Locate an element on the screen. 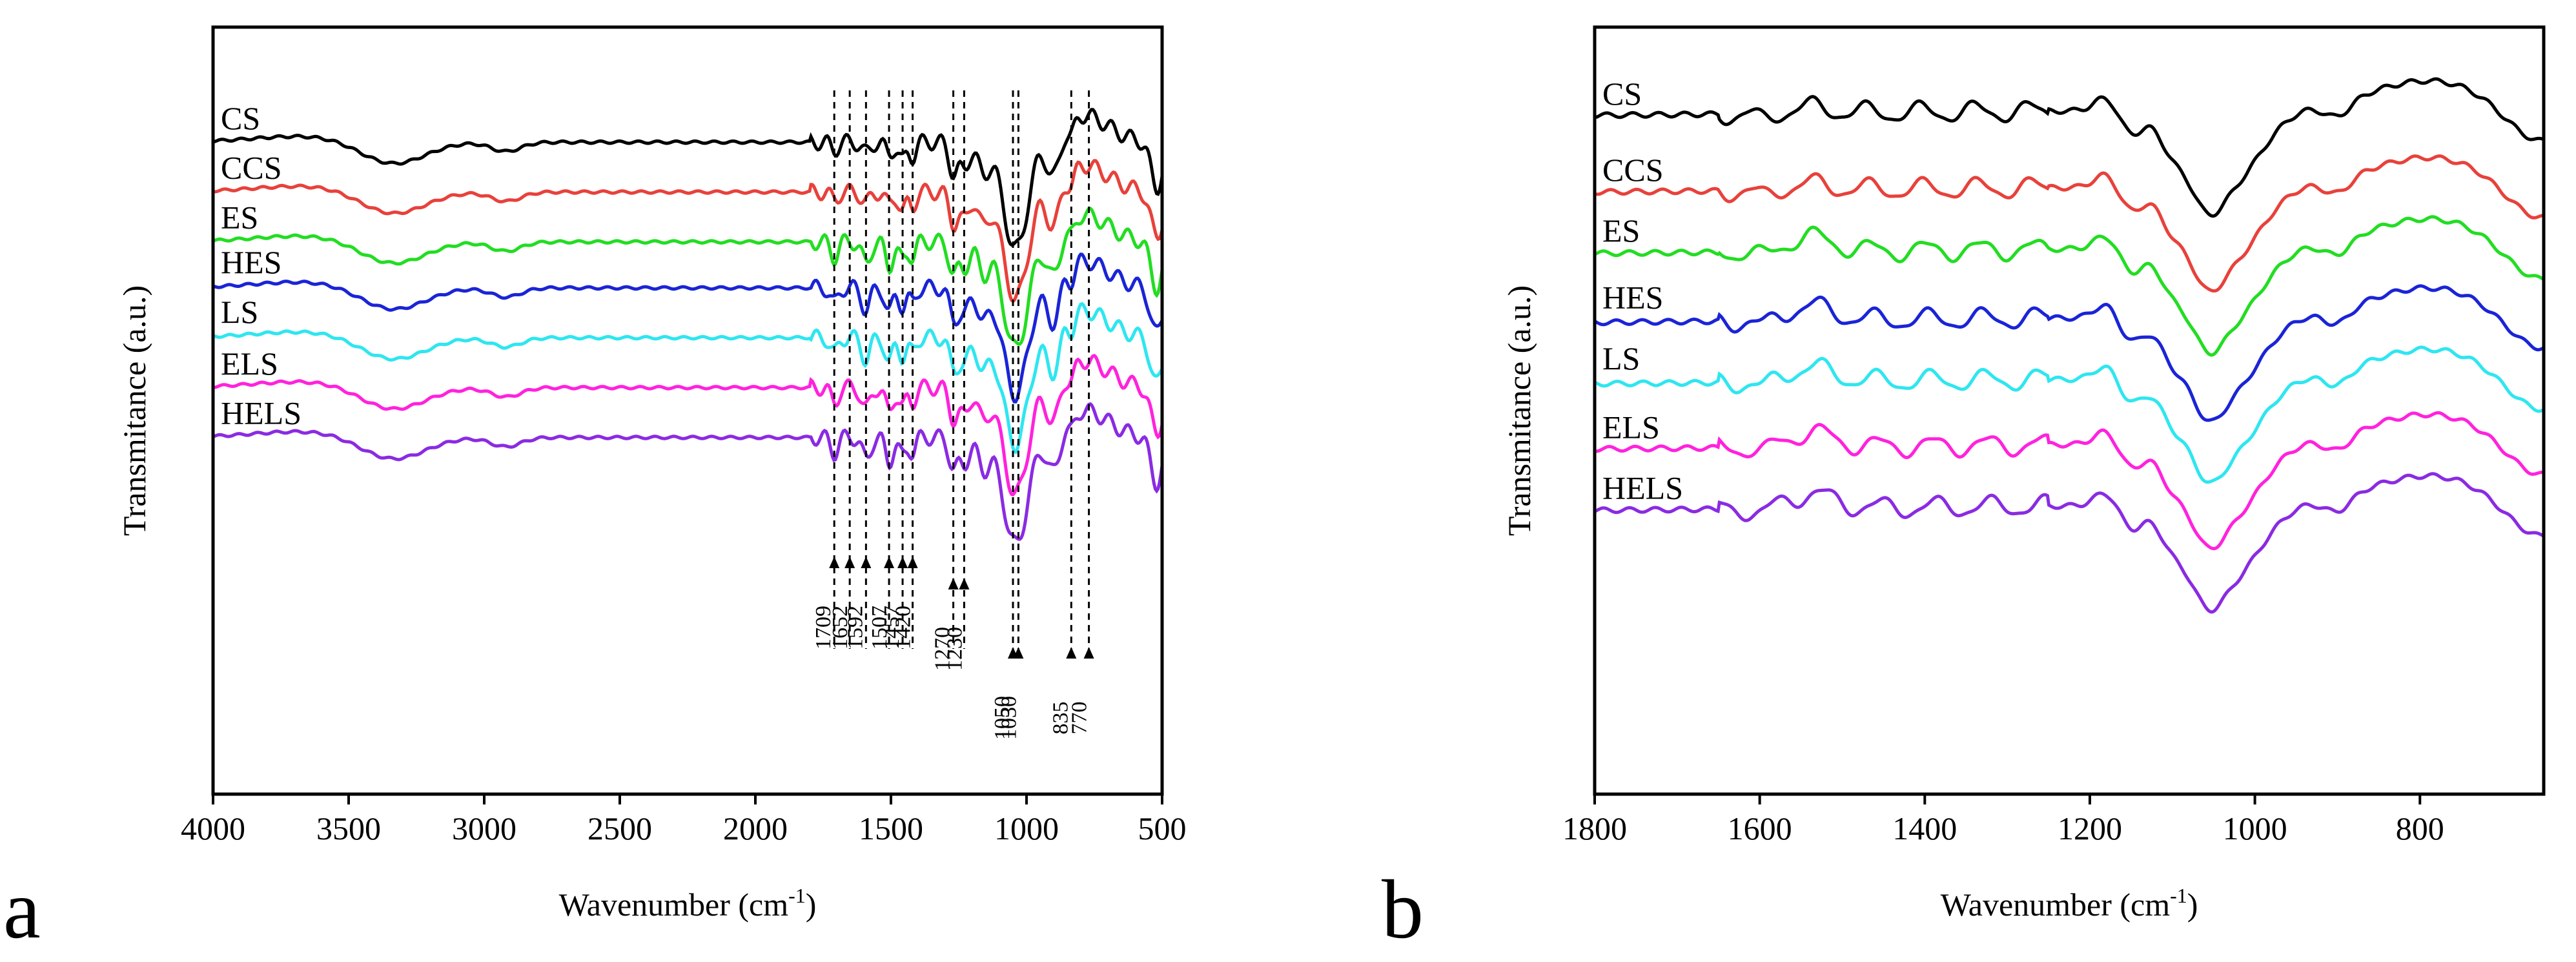 The image size is (2576, 962). b-series-hes-line is located at coordinates (2069, 353).